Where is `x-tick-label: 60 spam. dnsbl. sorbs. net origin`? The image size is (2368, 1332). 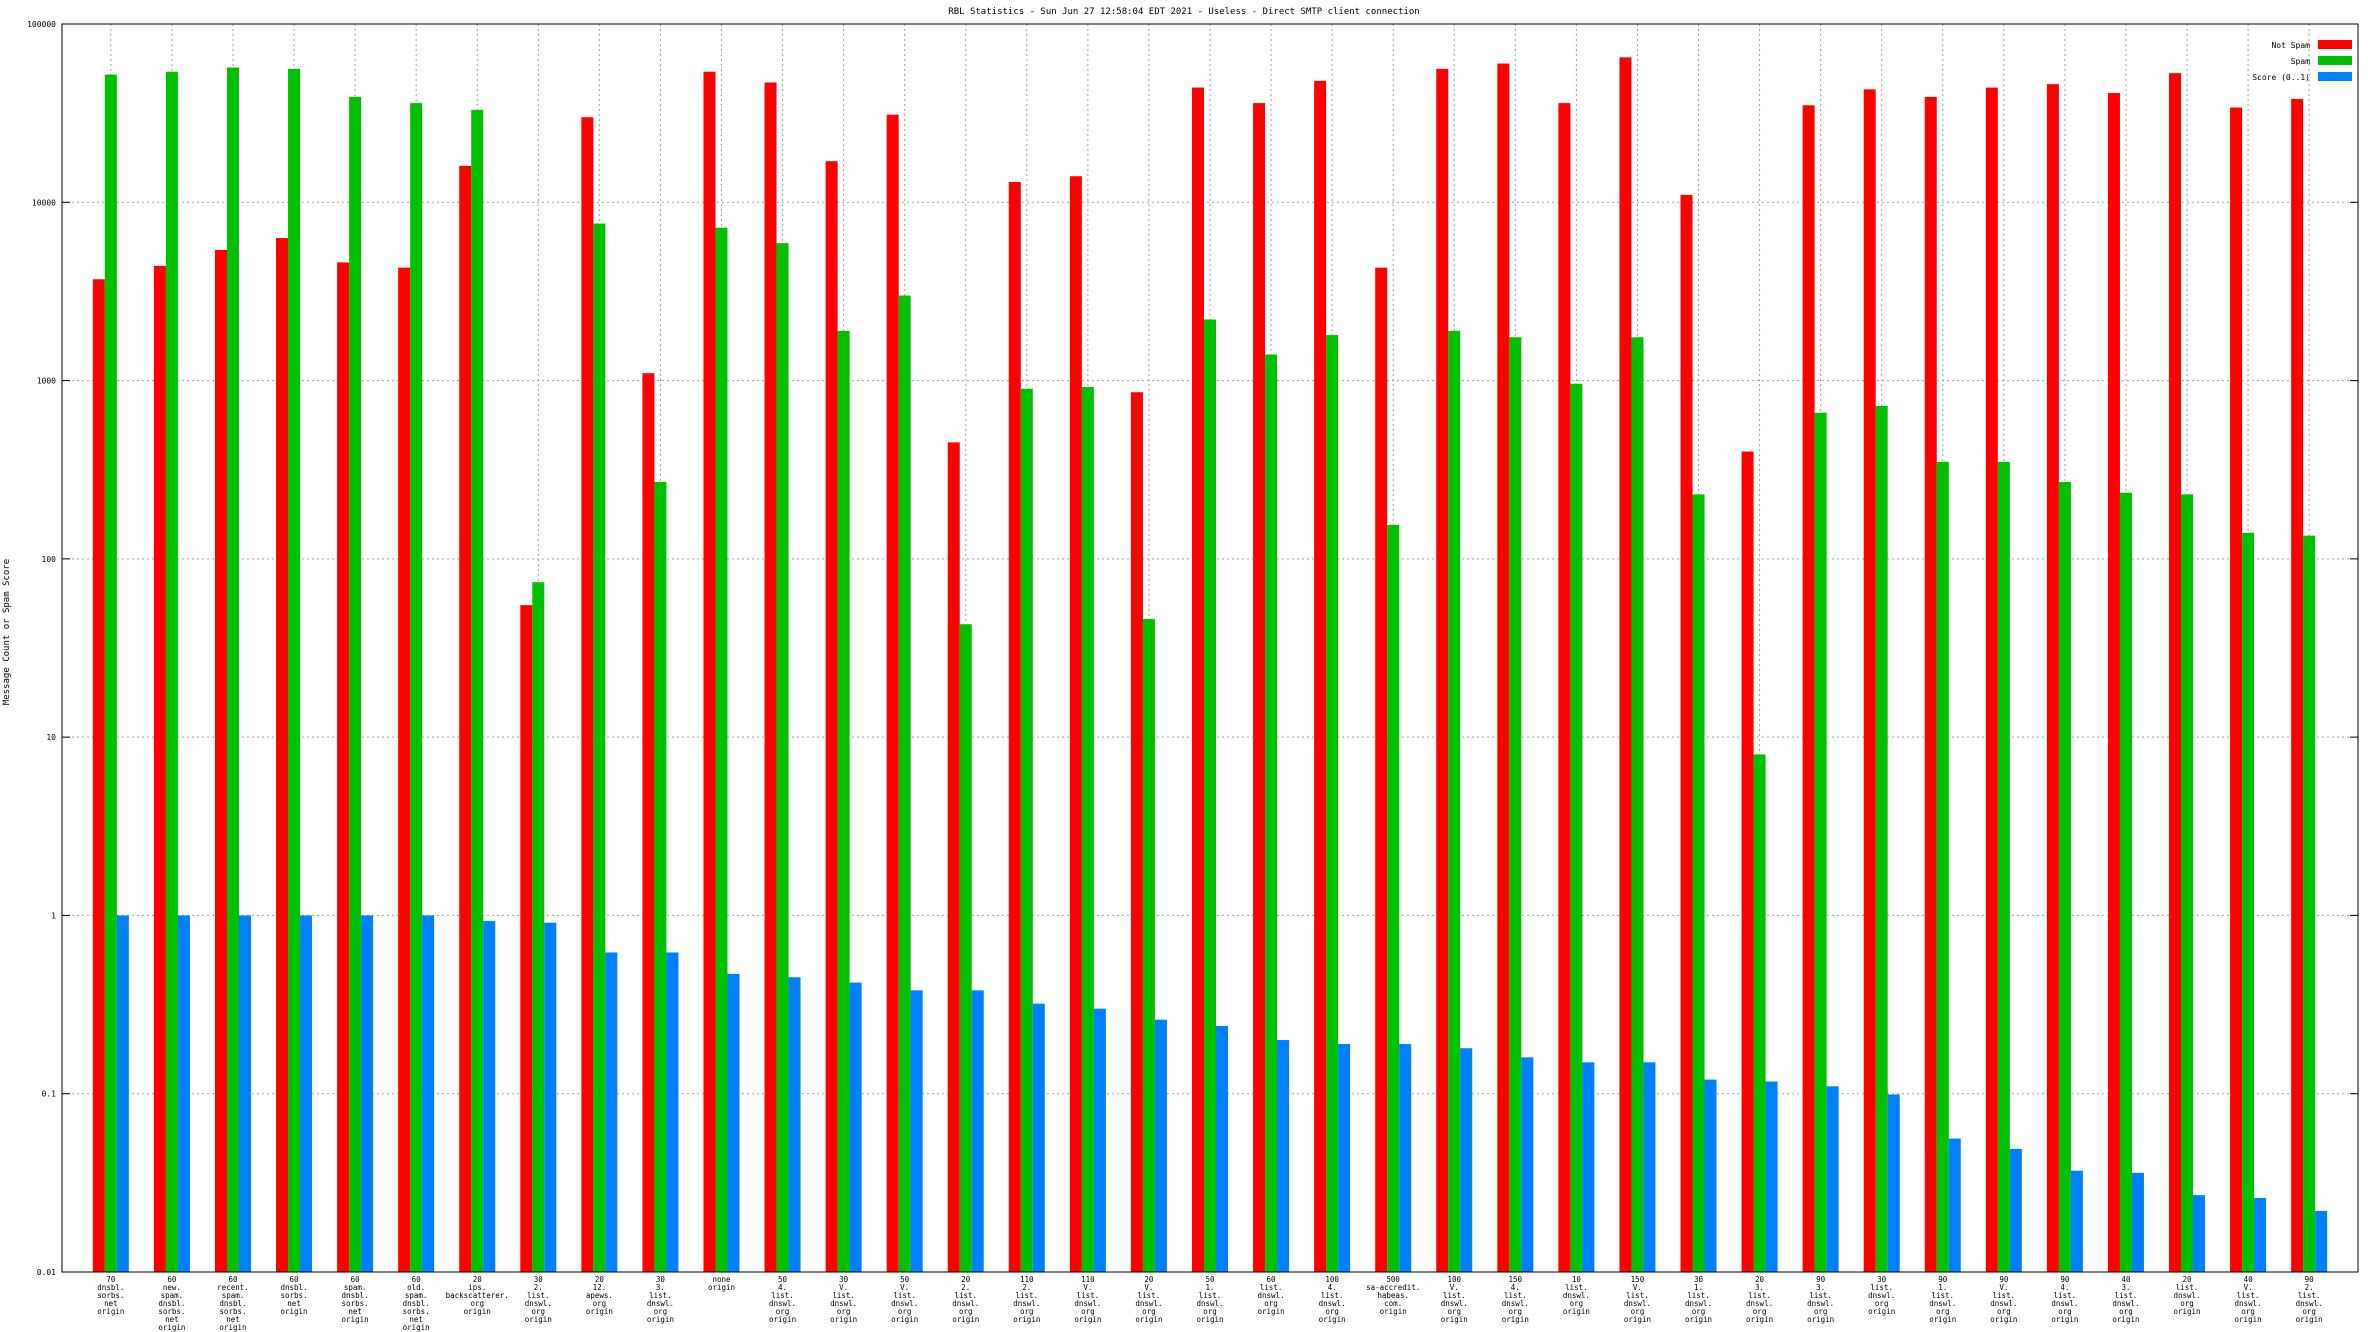
x-tick-label: 60 spam. dnsbl. sorbs. net origin is located at coordinates (355, 1299).